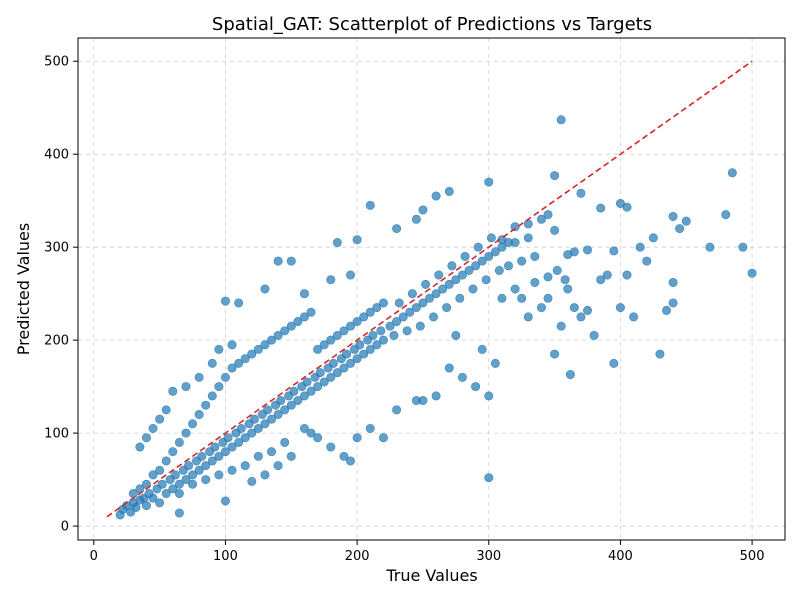 The width and height of the screenshot is (800, 600). I want to click on y-tick-label: 200, so click(56, 341).